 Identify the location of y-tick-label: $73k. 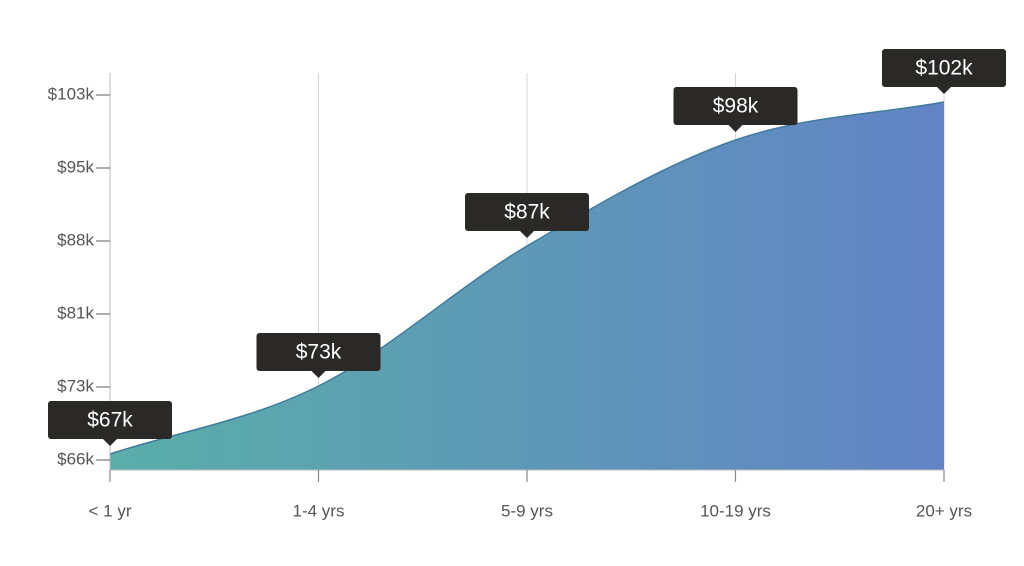
(75, 385).